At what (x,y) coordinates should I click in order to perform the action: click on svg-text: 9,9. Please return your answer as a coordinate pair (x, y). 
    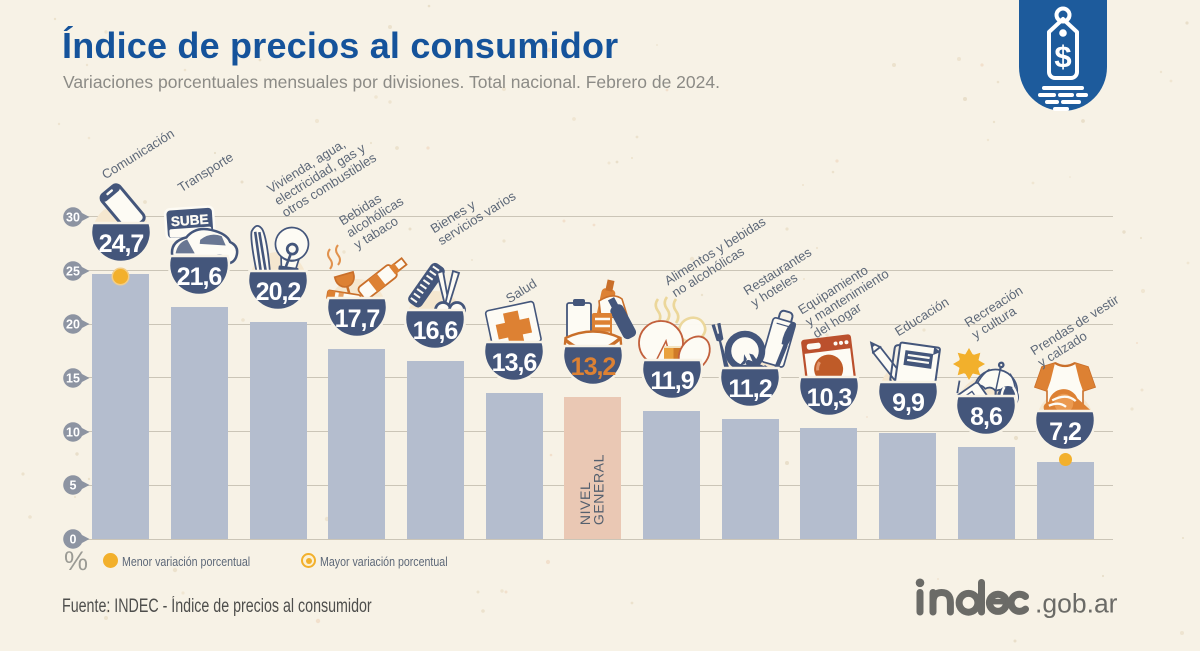
    Looking at the image, I should click on (908, 403).